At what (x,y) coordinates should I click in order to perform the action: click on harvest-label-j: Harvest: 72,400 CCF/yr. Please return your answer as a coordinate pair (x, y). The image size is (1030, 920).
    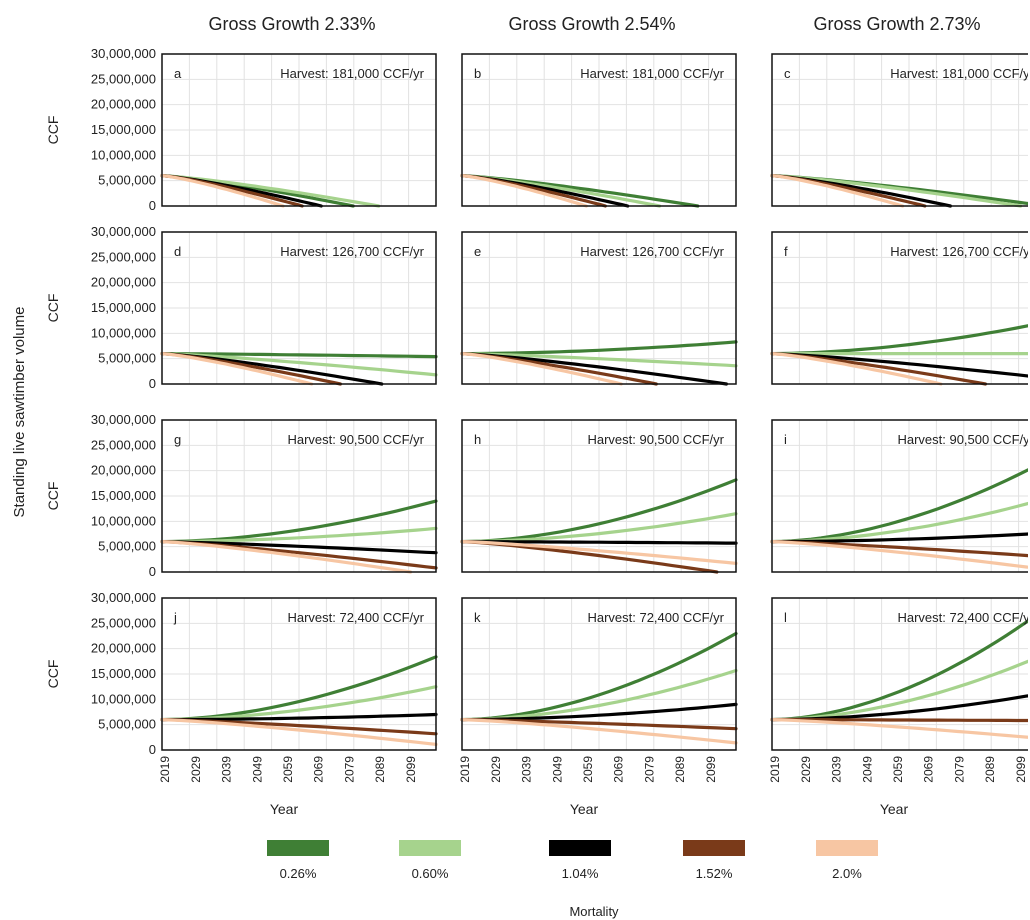
    Looking at the image, I should click on (355, 617).